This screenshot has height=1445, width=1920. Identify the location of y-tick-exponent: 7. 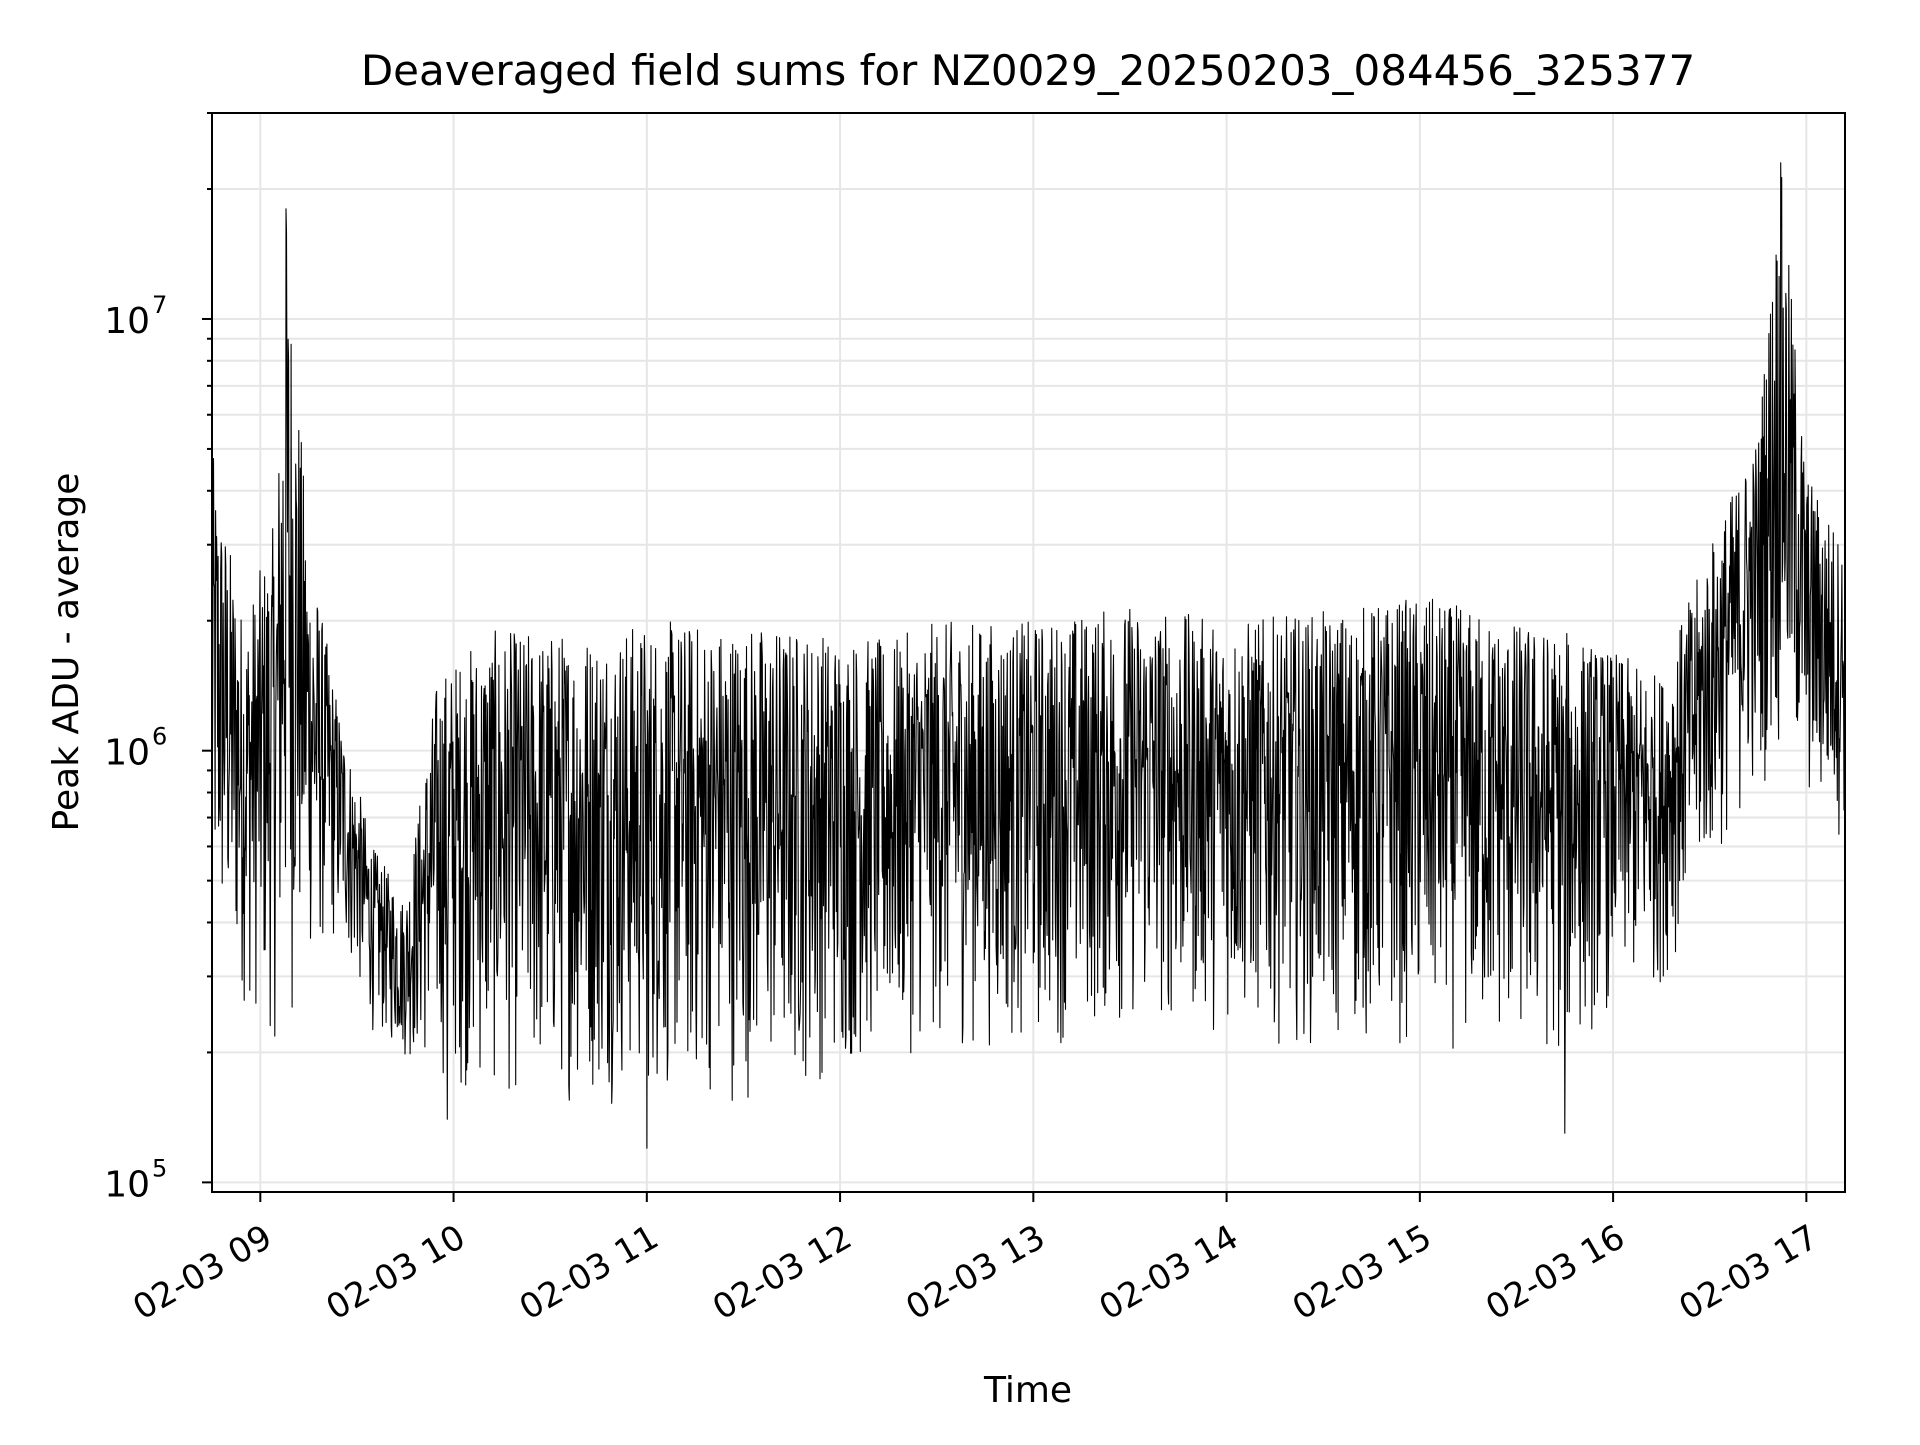
(159, 305).